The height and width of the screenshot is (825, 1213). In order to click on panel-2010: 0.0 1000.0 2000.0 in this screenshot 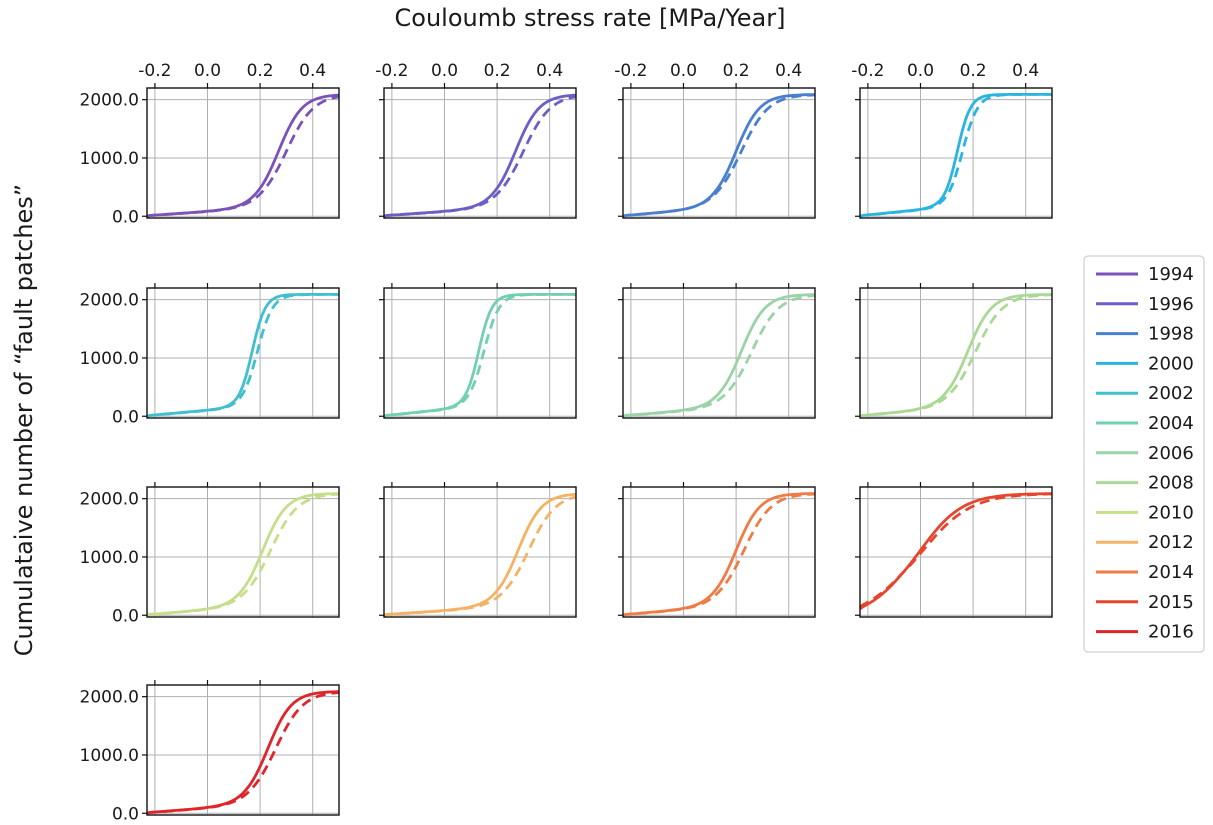, I will do `click(210, 554)`.